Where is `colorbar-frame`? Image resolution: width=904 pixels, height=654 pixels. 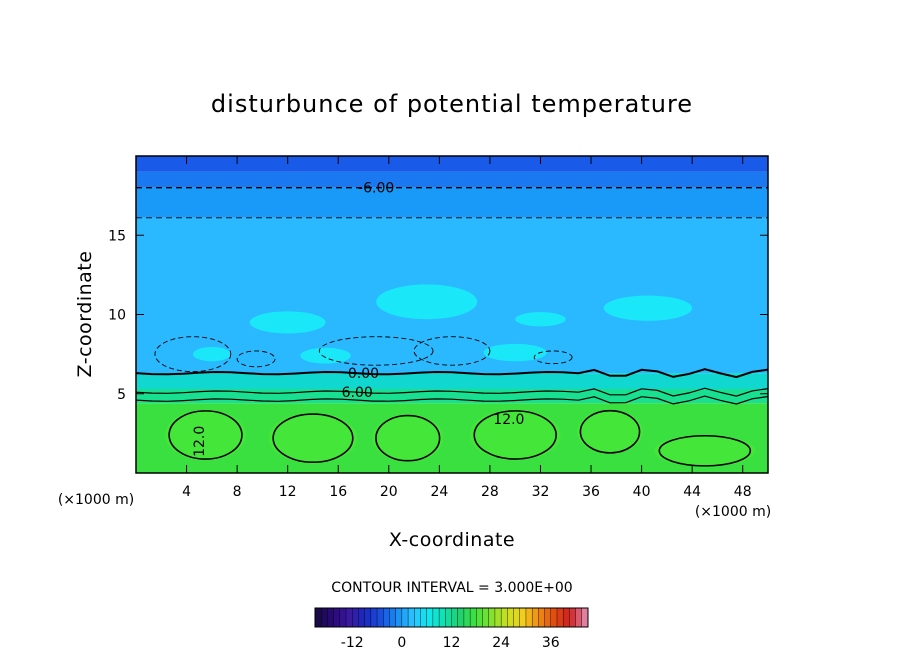 colorbar-frame is located at coordinates (451, 617).